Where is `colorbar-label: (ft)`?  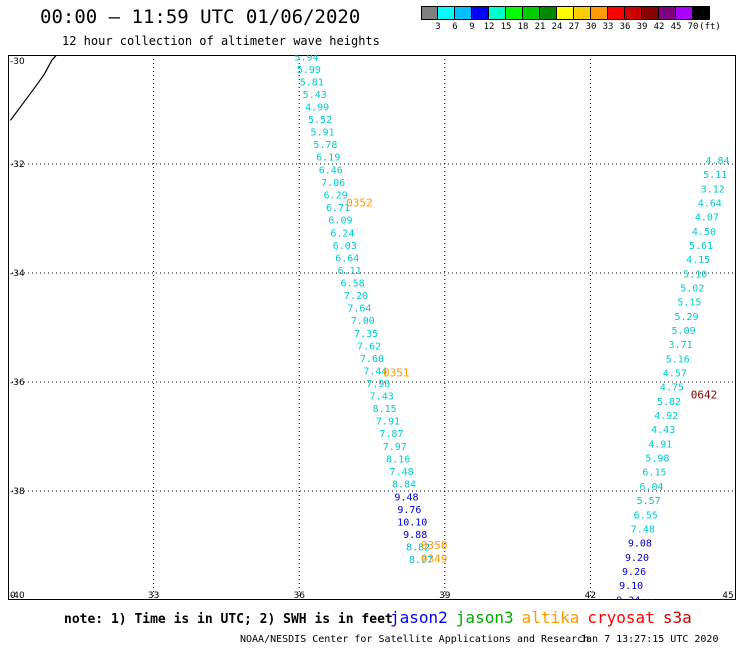 colorbar-label: (ft) is located at coordinates (710, 27).